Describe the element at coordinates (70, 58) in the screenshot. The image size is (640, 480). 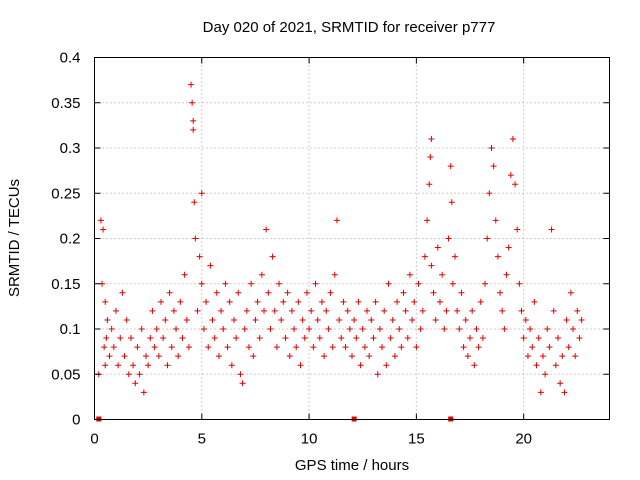
I see `y-tick-label: 0.4` at that location.